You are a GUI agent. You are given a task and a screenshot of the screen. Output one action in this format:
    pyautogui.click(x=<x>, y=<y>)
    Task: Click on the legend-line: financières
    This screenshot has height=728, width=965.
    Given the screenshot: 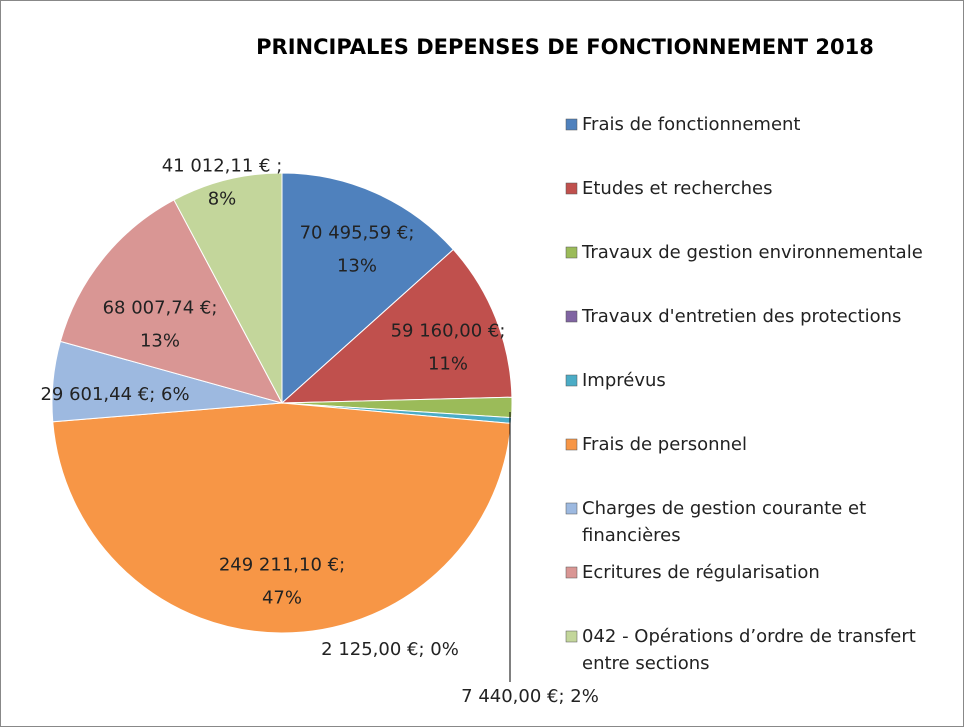 What is the action you would take?
    pyautogui.click(x=631, y=535)
    